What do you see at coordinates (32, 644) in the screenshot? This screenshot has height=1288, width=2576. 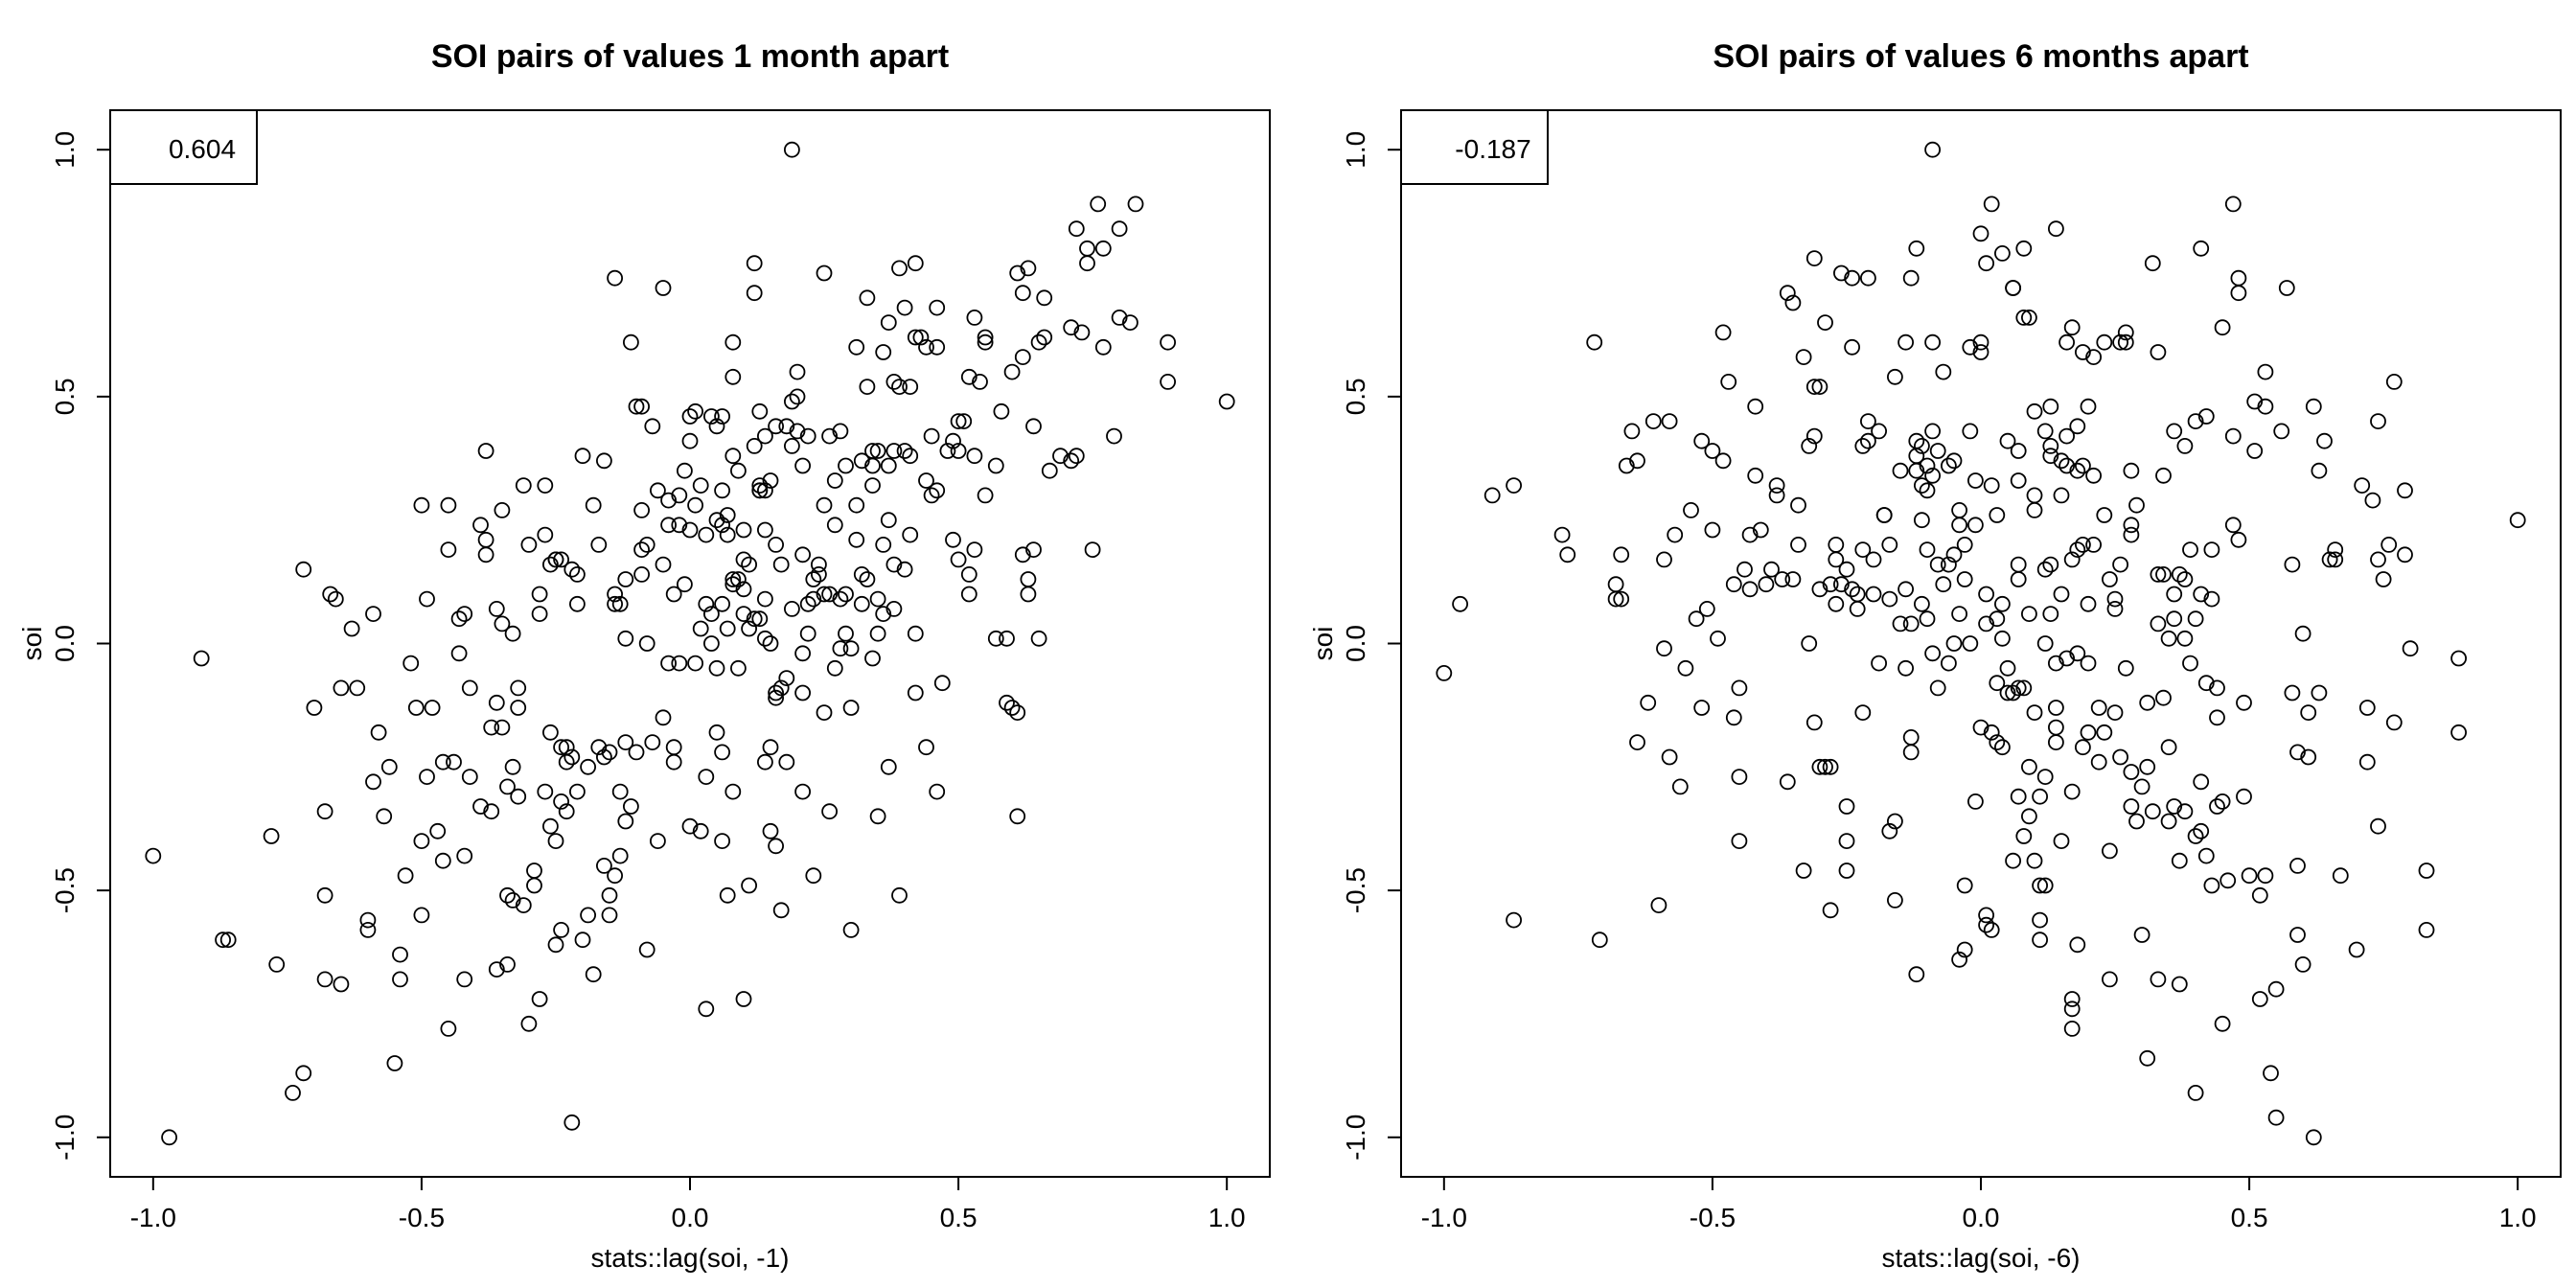 I see `y-axis-label: soi` at bounding box center [32, 644].